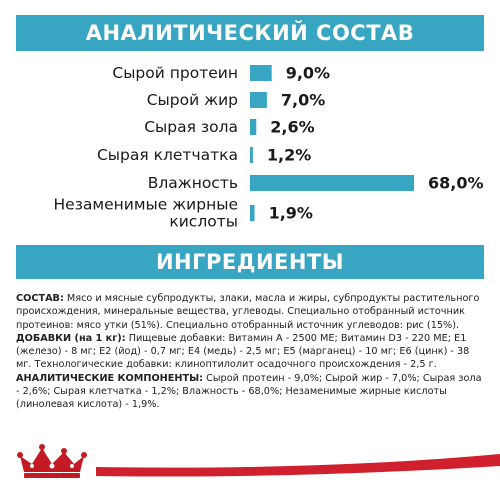 This screenshot has height=500, width=500. Describe the element at coordinates (292, 127) in the screenshot. I see `value-label-2: 2,6%` at that location.